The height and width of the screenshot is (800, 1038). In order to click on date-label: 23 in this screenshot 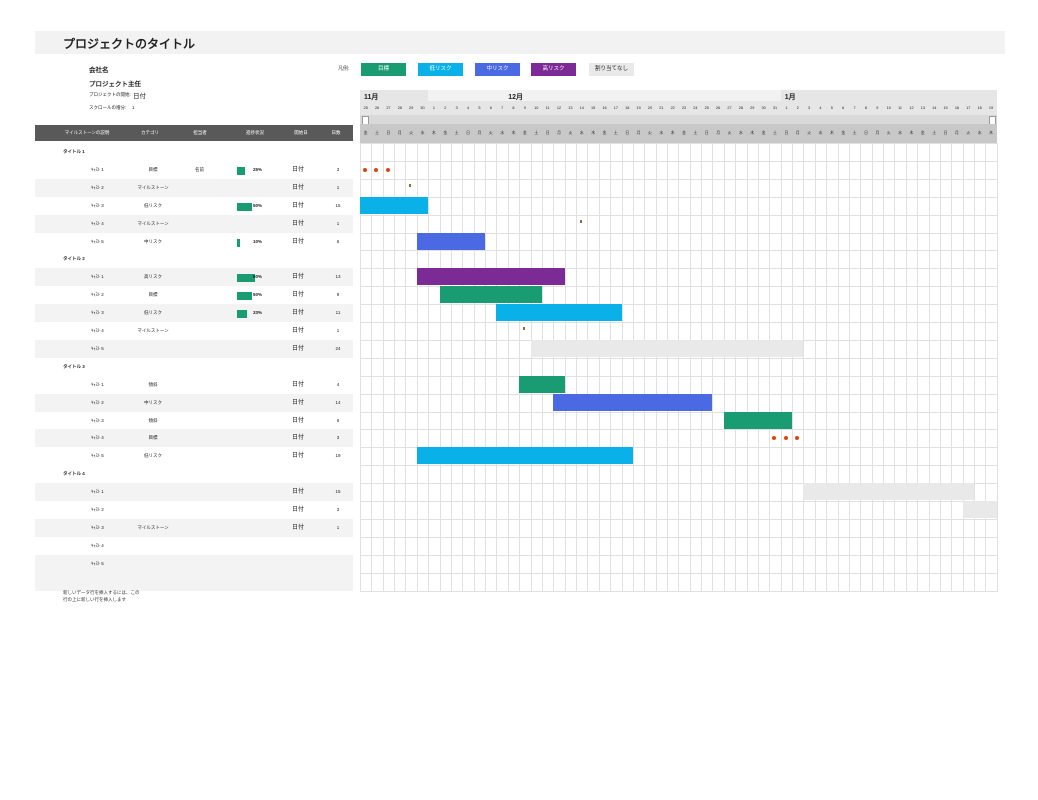, I will do `click(684, 108)`.